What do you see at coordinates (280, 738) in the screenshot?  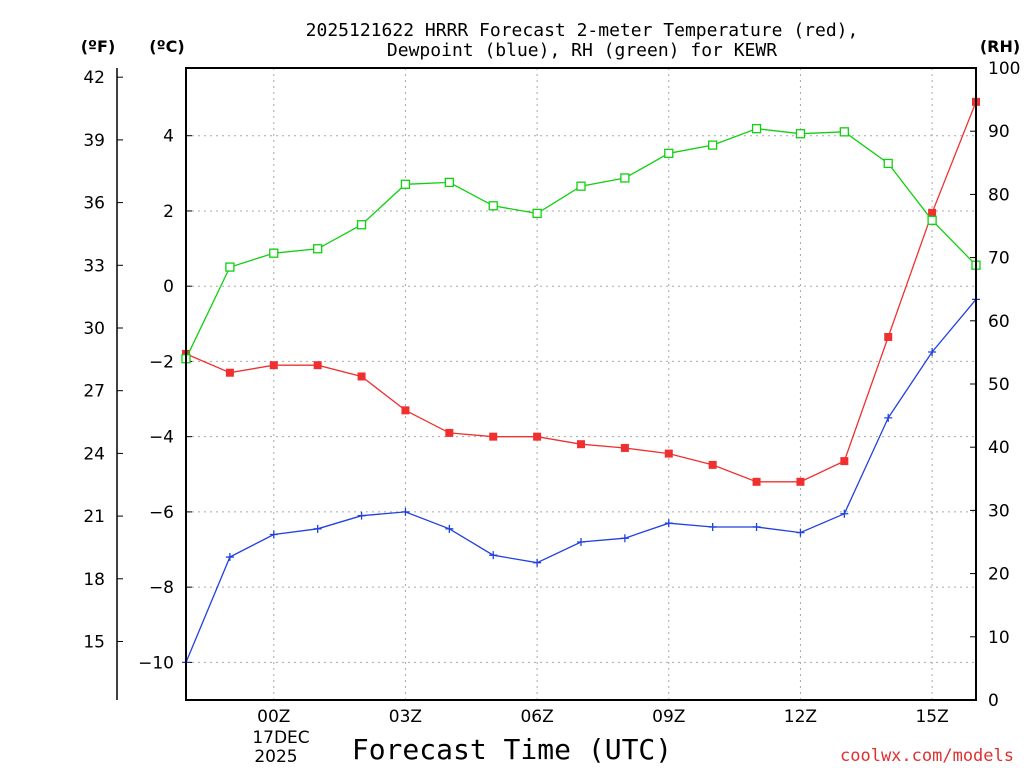 I see `date-label-day: 17DEC` at bounding box center [280, 738].